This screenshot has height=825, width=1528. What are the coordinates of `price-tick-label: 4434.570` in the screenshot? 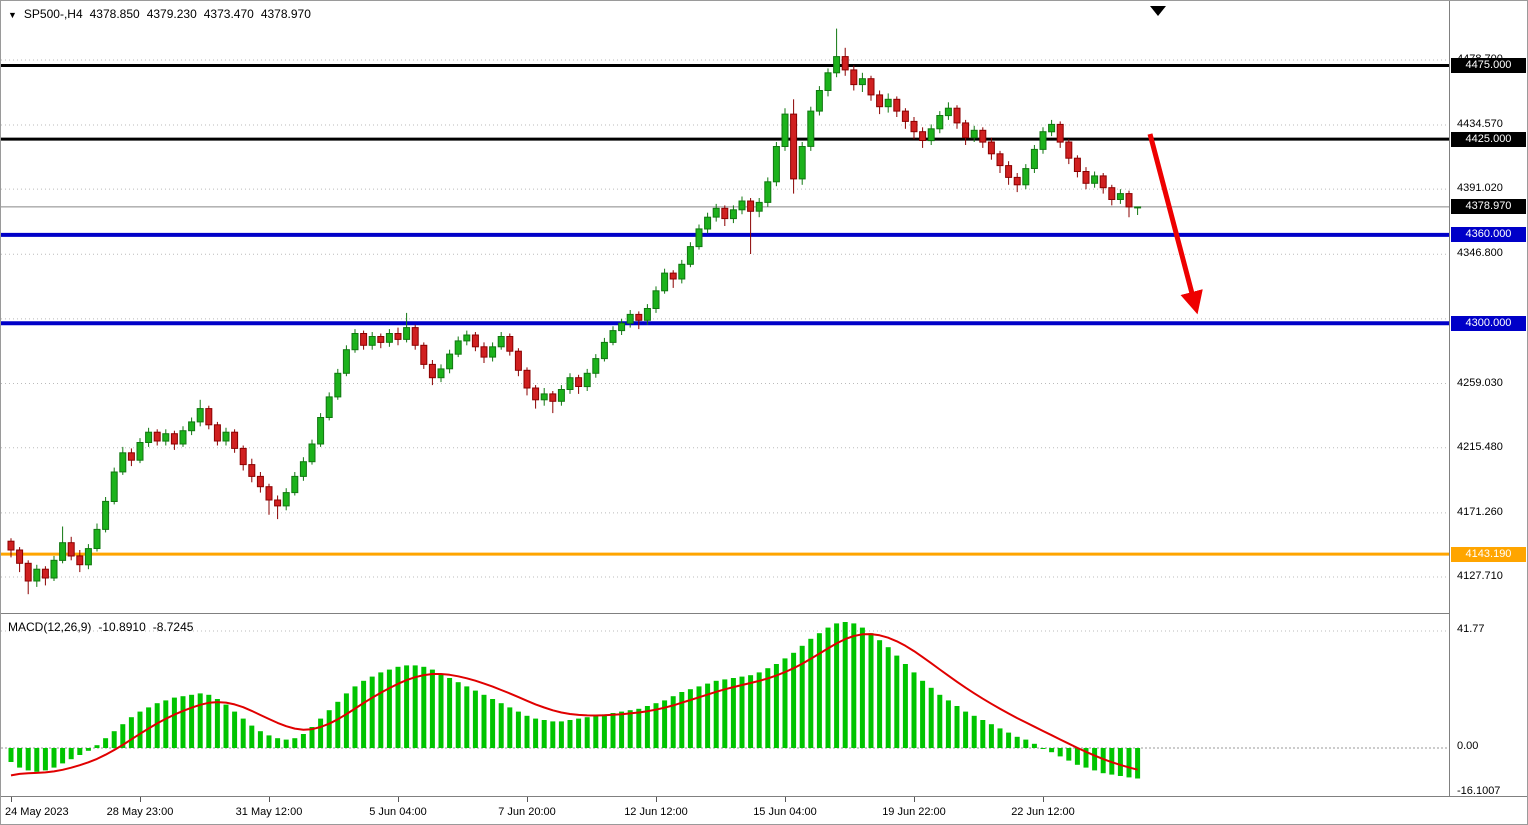 It's located at (1480, 123).